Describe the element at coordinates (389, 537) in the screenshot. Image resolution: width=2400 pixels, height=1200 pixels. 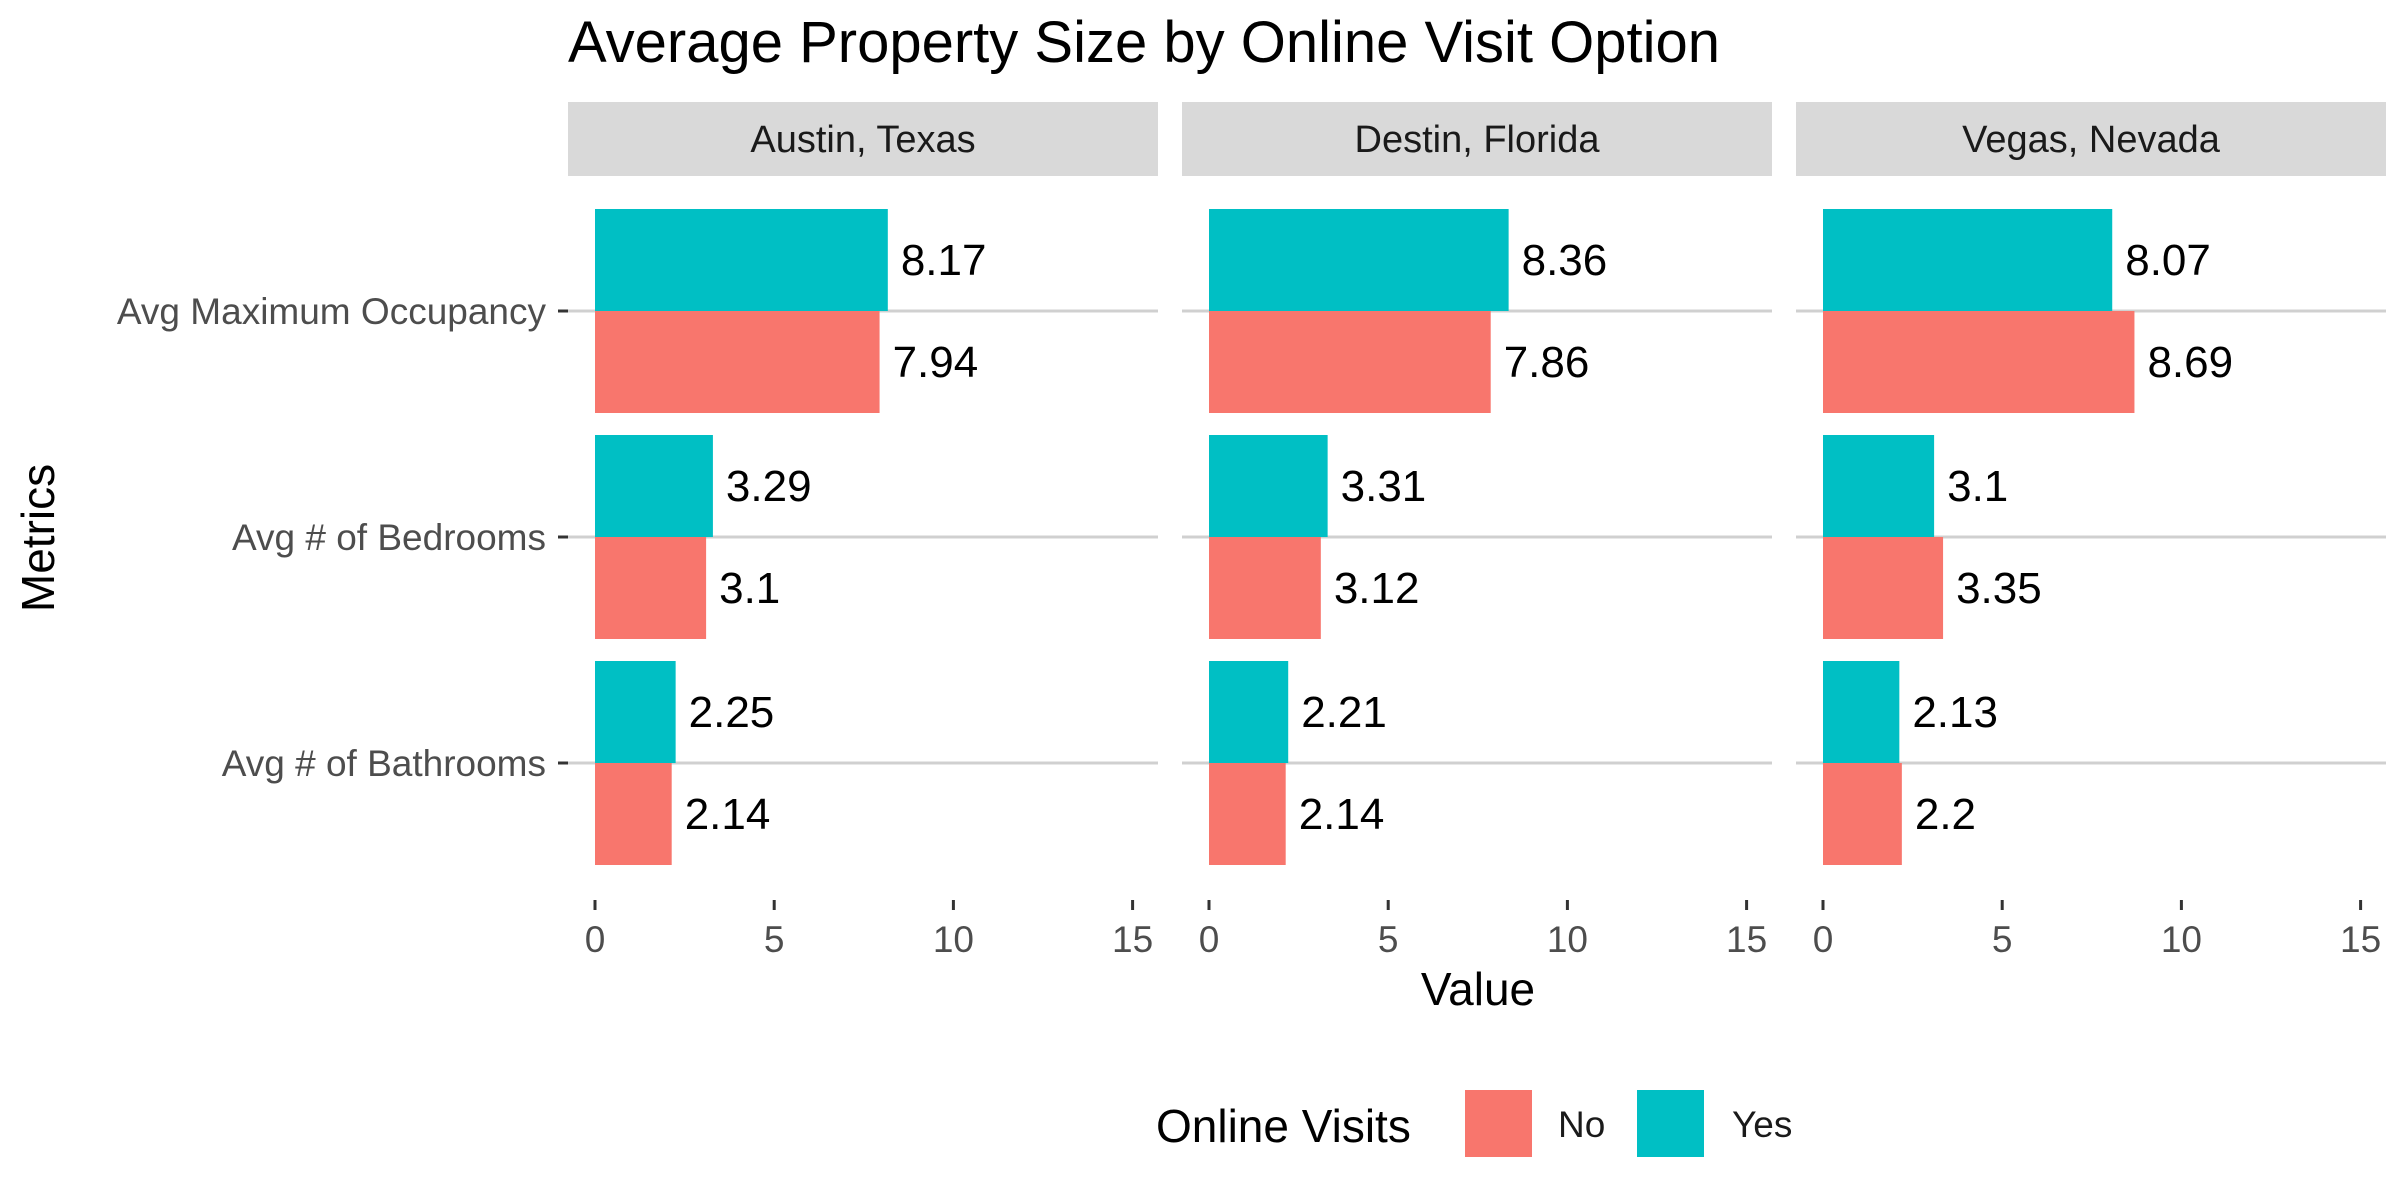
I see `y-category-label: Avg # of Bedrooms` at that location.